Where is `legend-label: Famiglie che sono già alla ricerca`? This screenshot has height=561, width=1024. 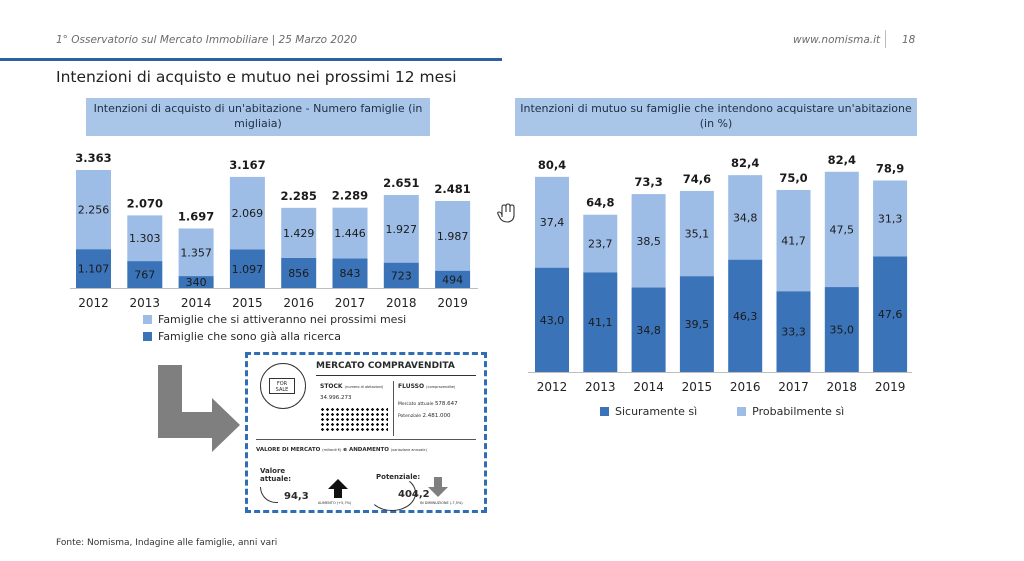 legend-label: Famiglie che sono già alla ricerca is located at coordinates (249, 336).